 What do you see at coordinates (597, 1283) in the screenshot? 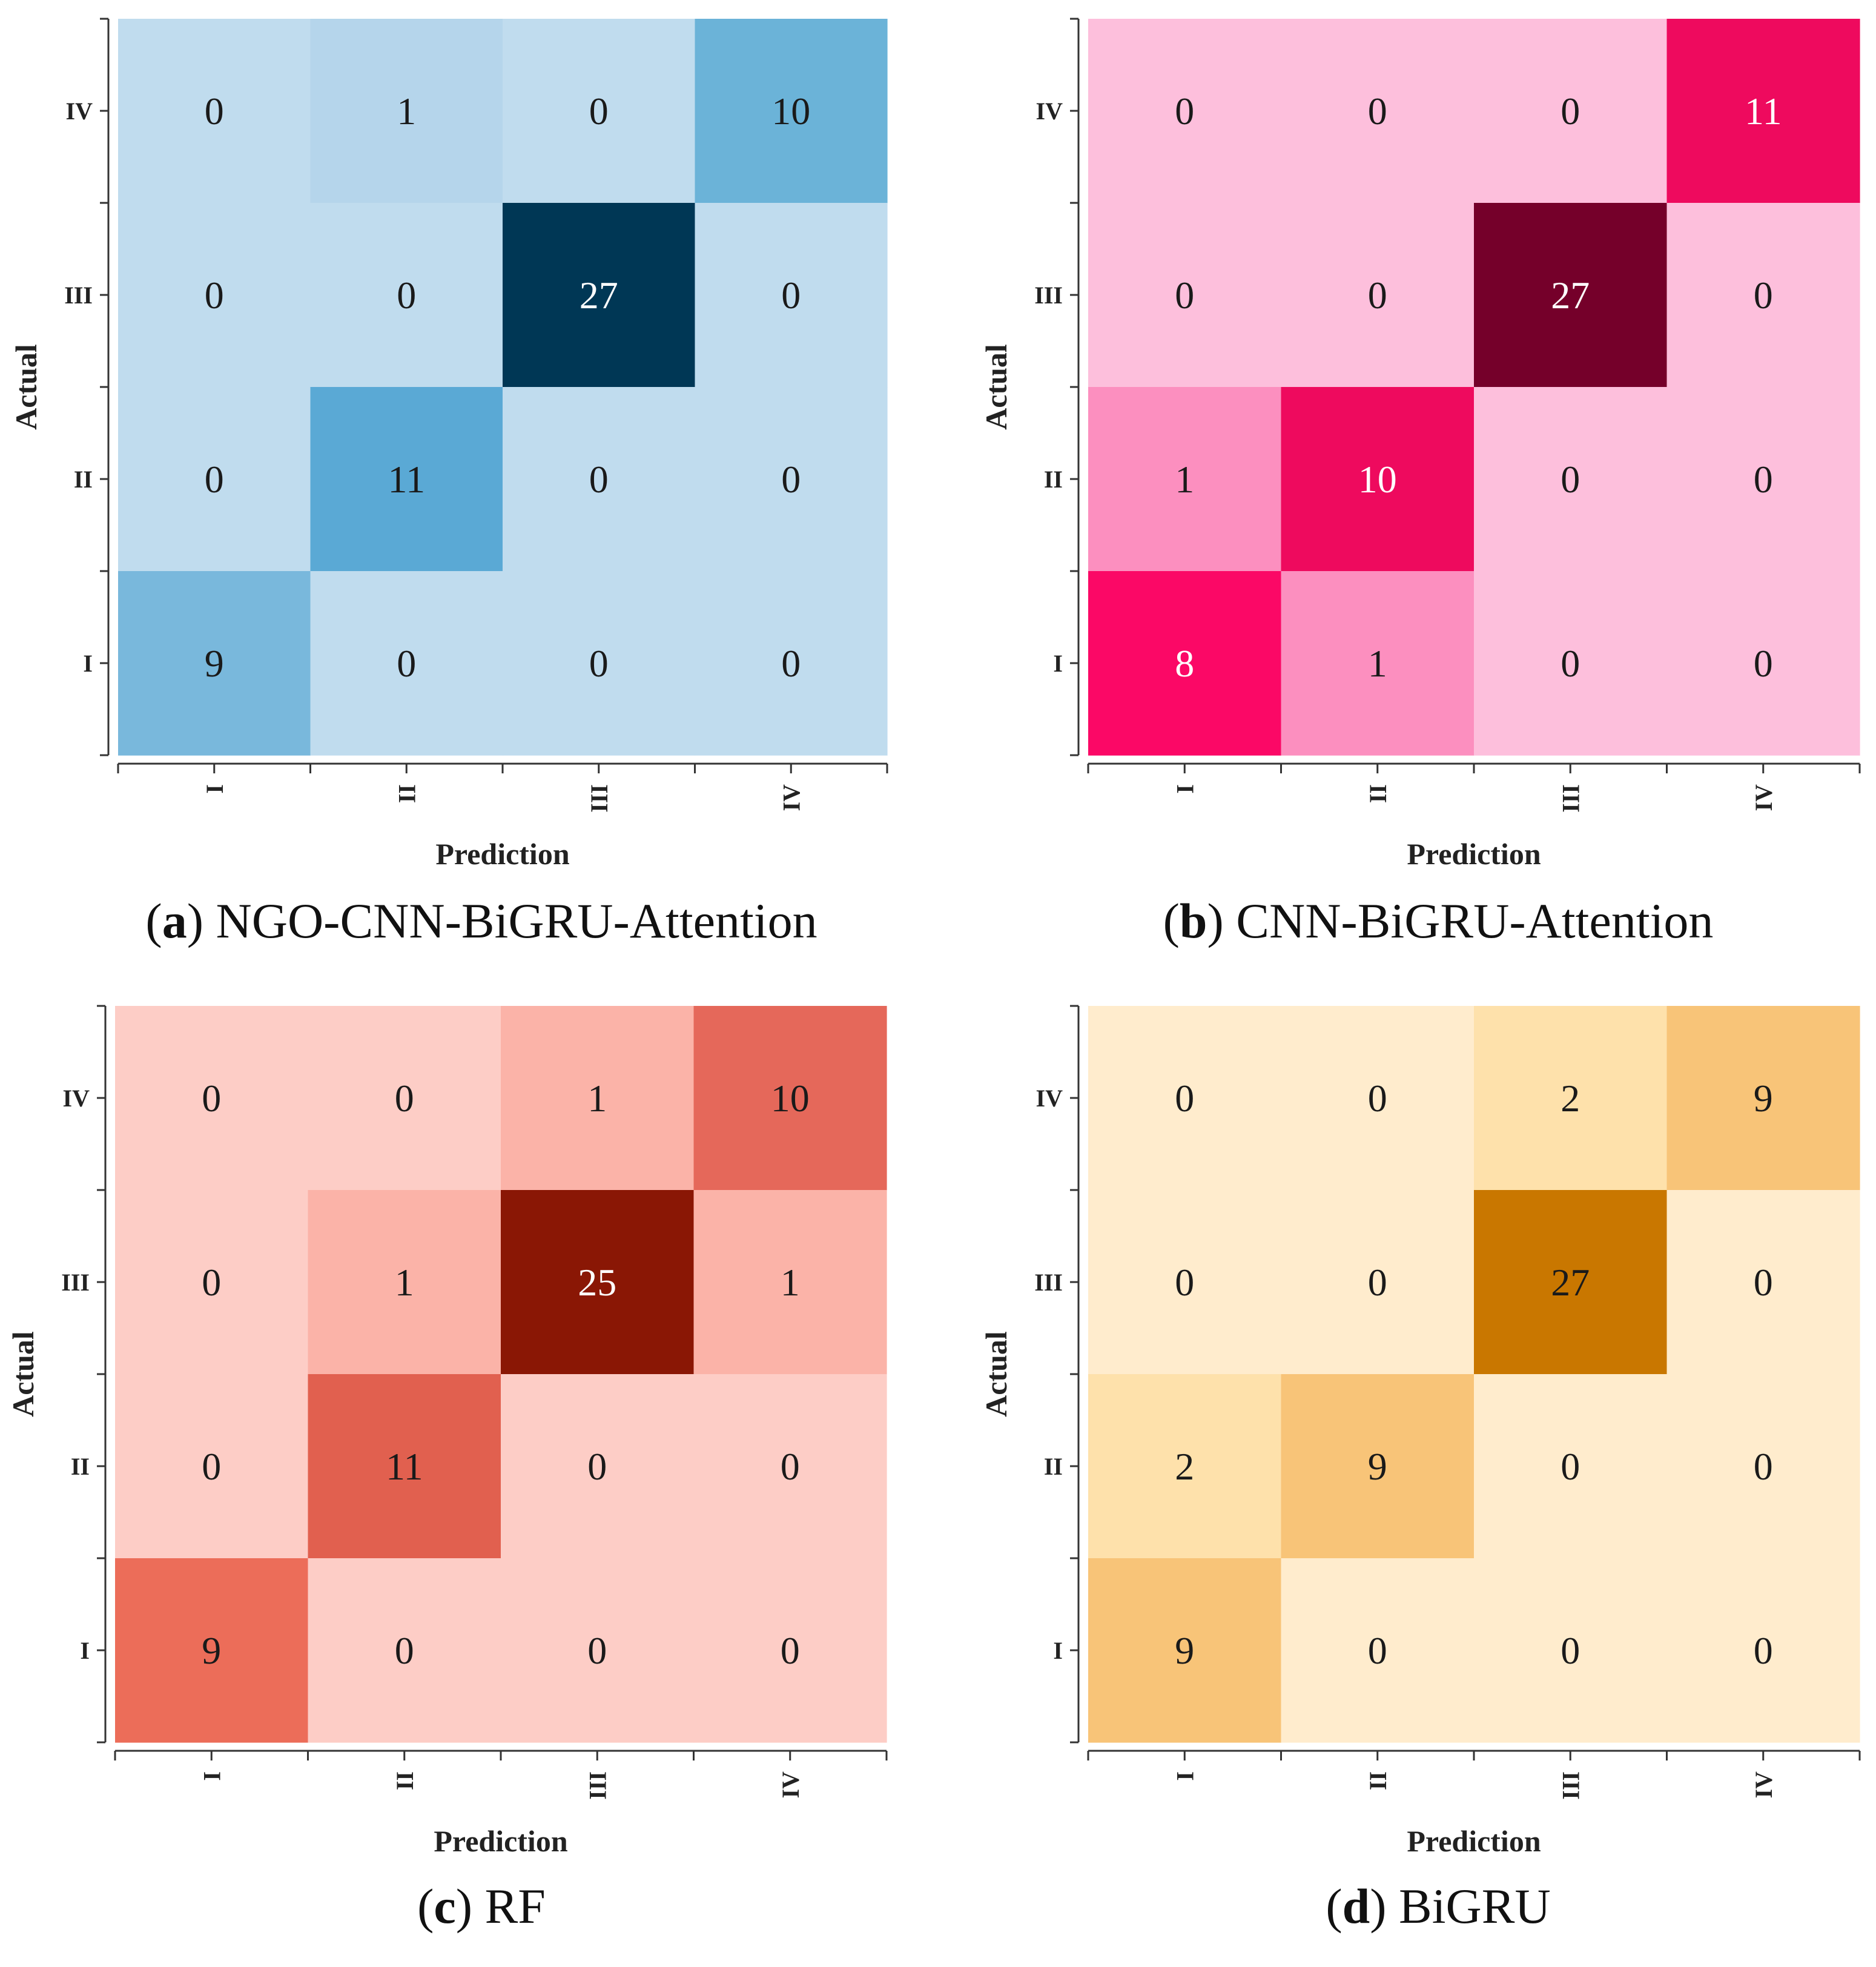
I see `cell-value-label: 25` at bounding box center [597, 1283].